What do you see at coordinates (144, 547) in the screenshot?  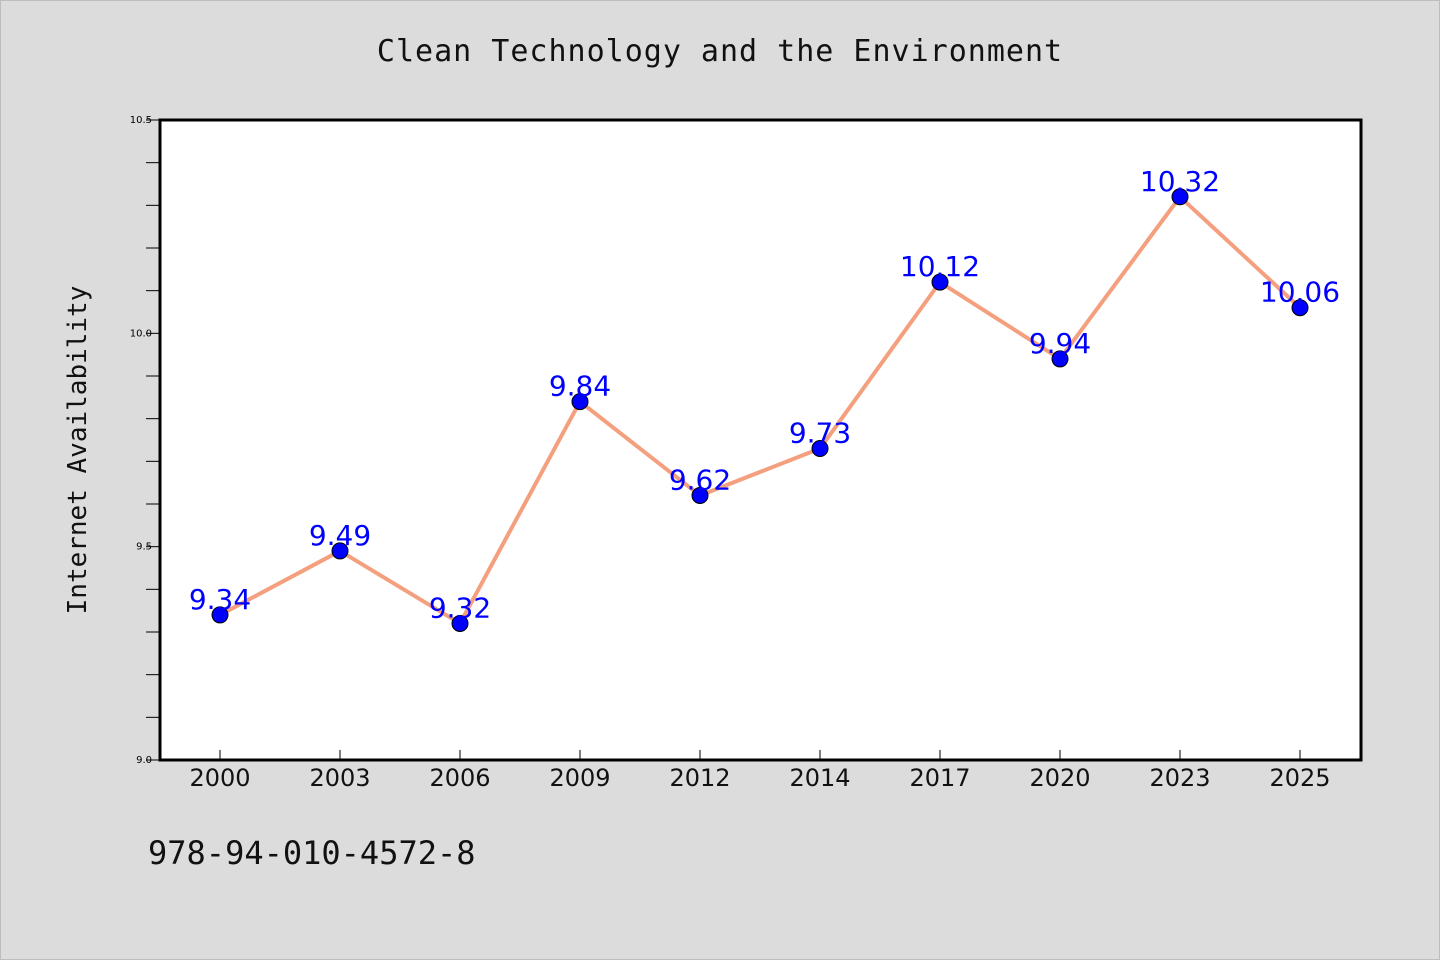 I see `y-tick-label: 9.5` at bounding box center [144, 547].